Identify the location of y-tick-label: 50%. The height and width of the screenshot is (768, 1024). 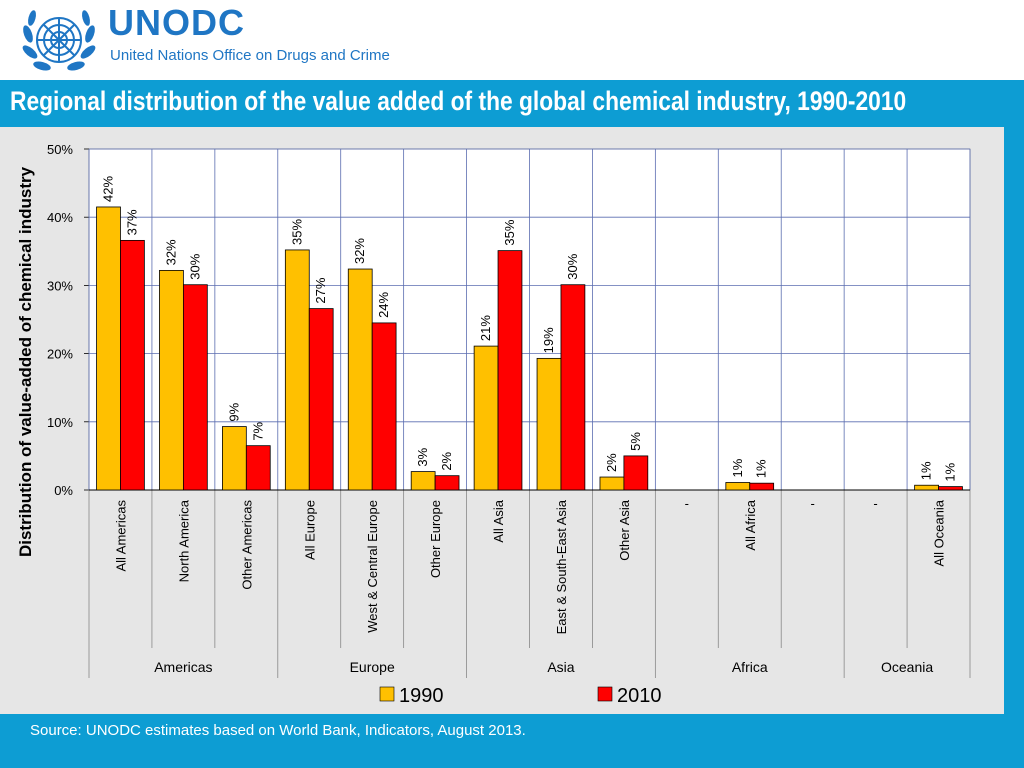
(60, 149).